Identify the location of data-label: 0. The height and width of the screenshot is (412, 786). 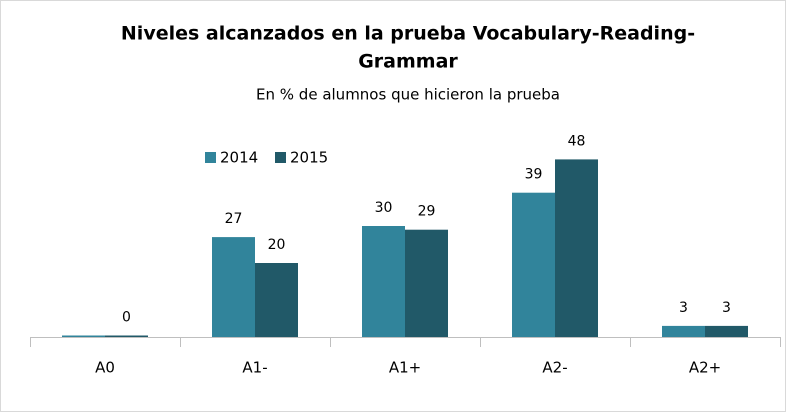
(126, 318).